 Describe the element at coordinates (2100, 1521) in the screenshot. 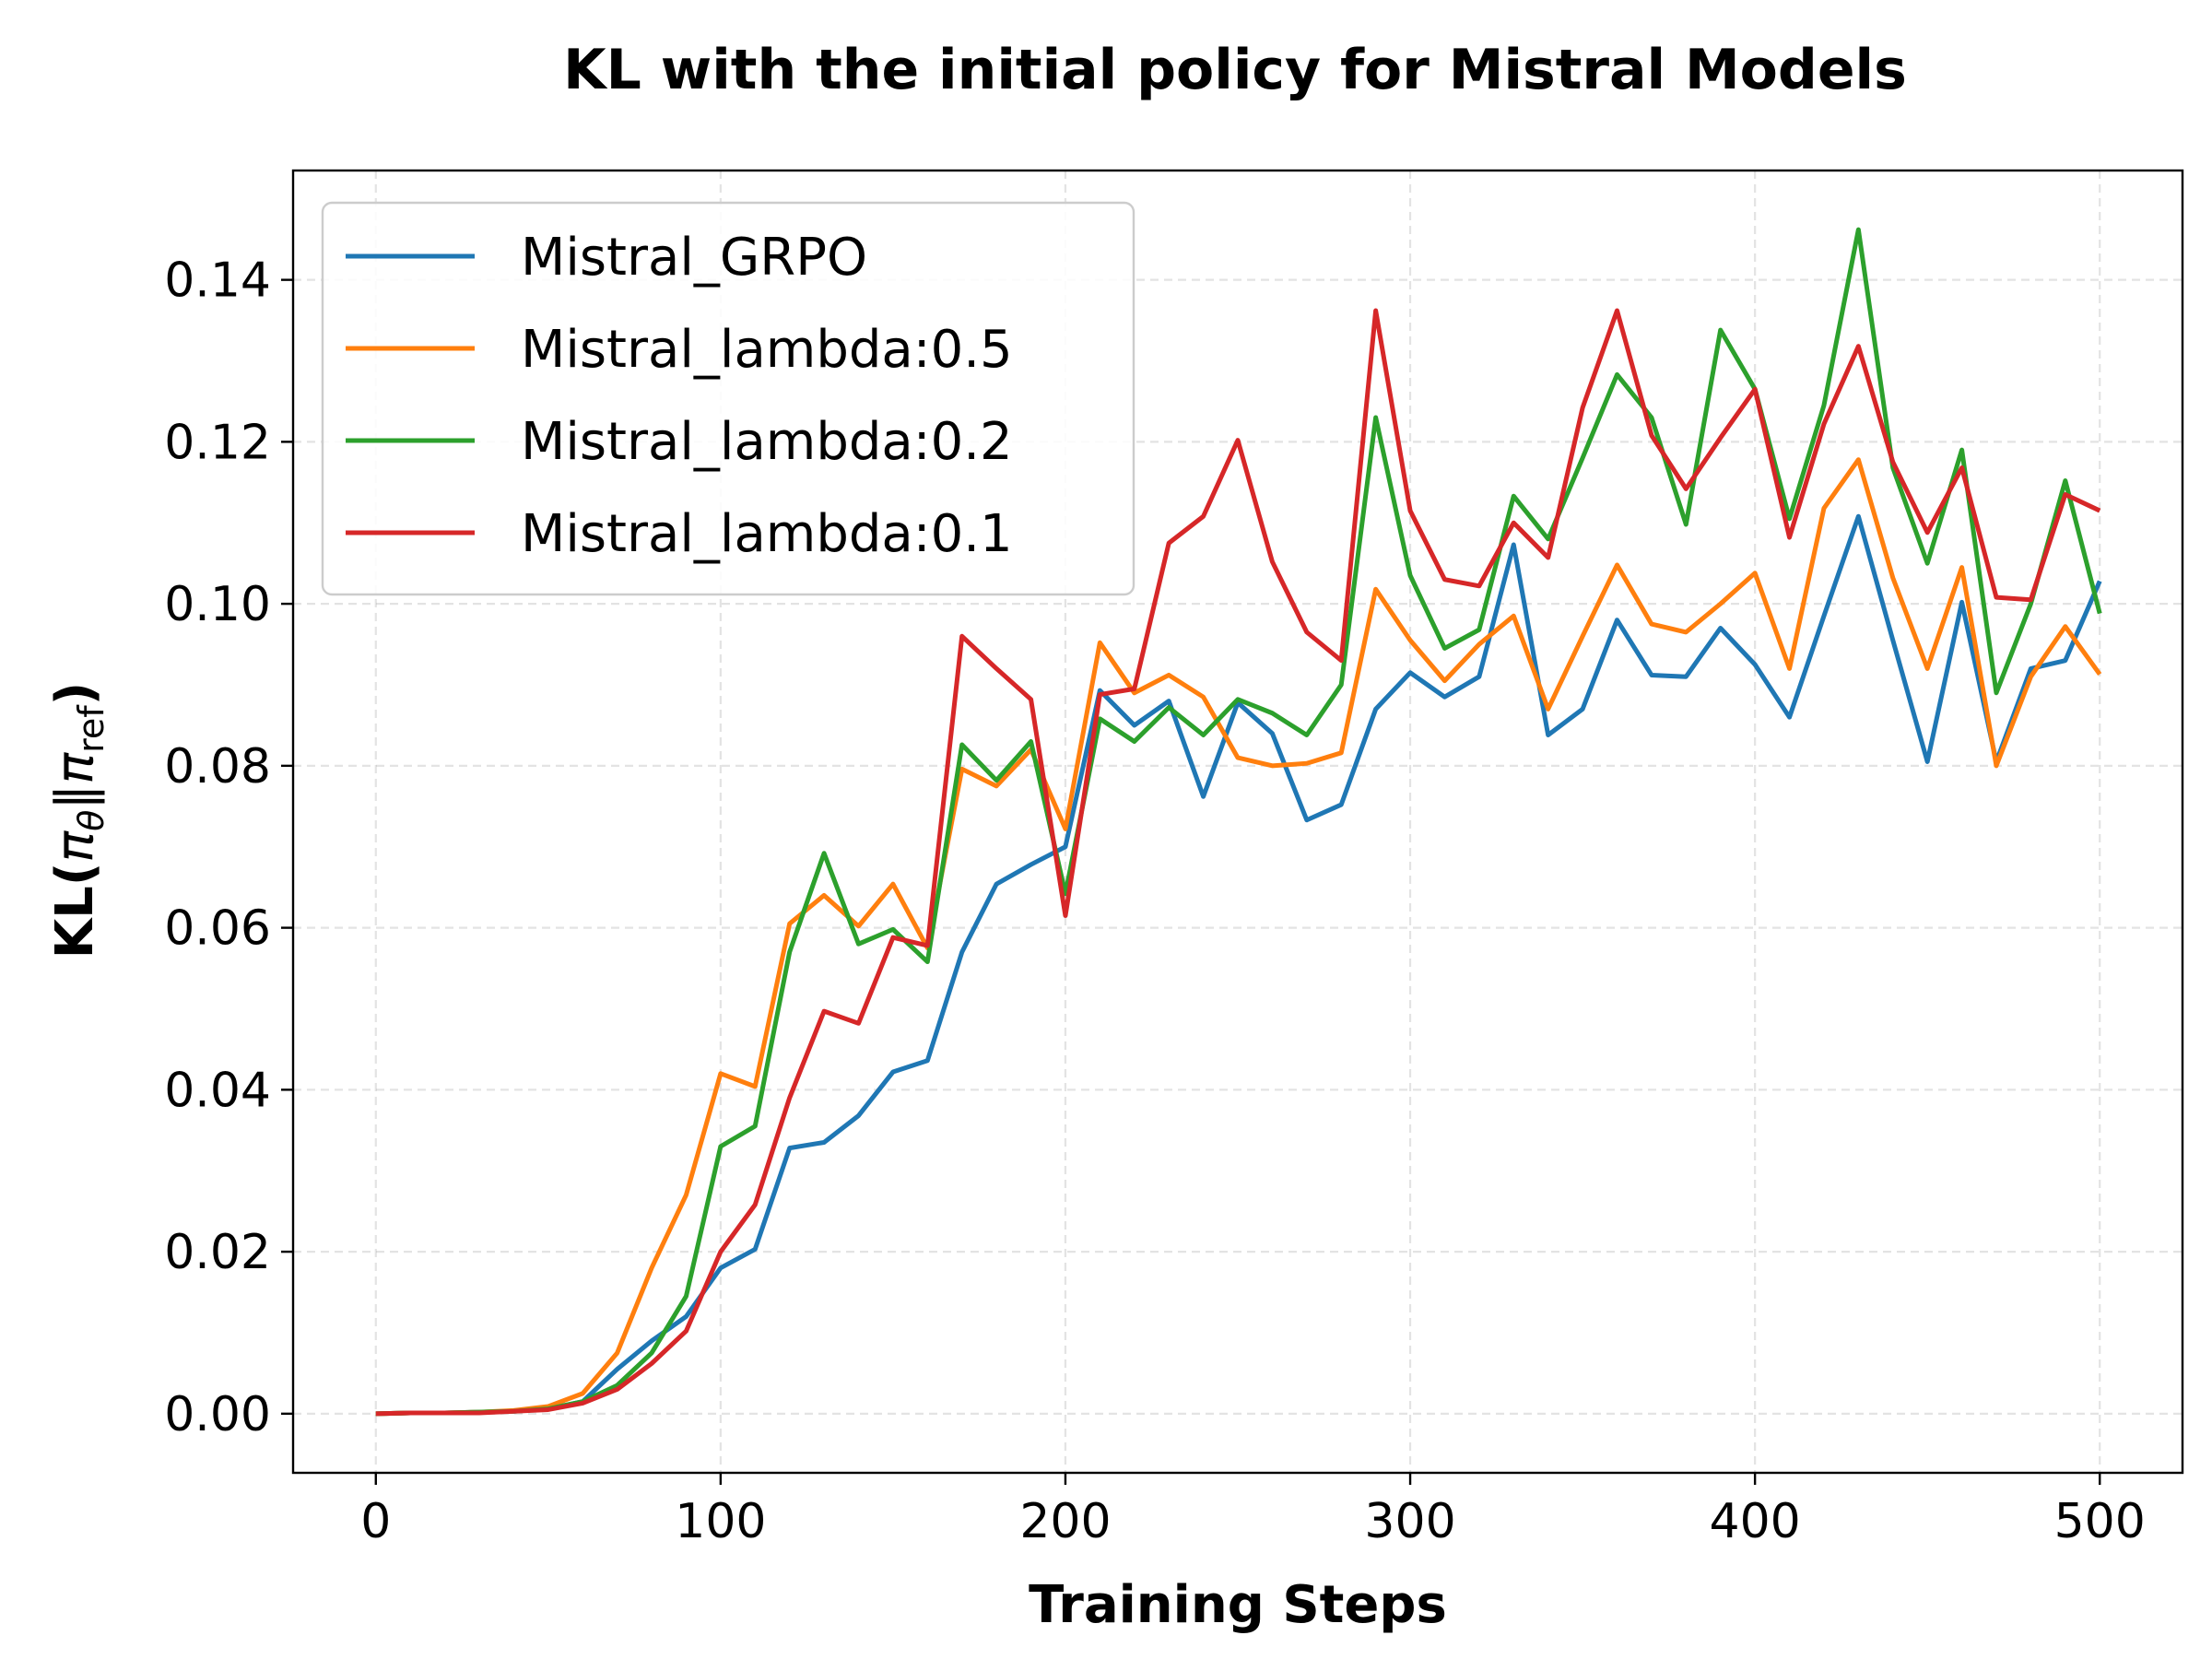

I see `x-tick-label: 500` at that location.